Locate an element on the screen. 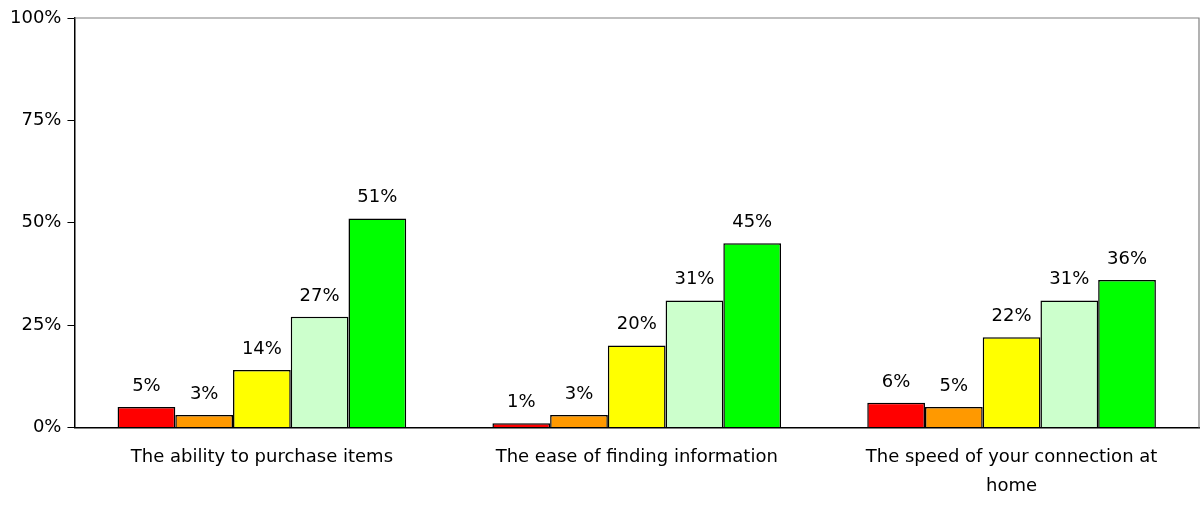 The width and height of the screenshot is (1204, 517). data-label: 22% is located at coordinates (1011, 314).